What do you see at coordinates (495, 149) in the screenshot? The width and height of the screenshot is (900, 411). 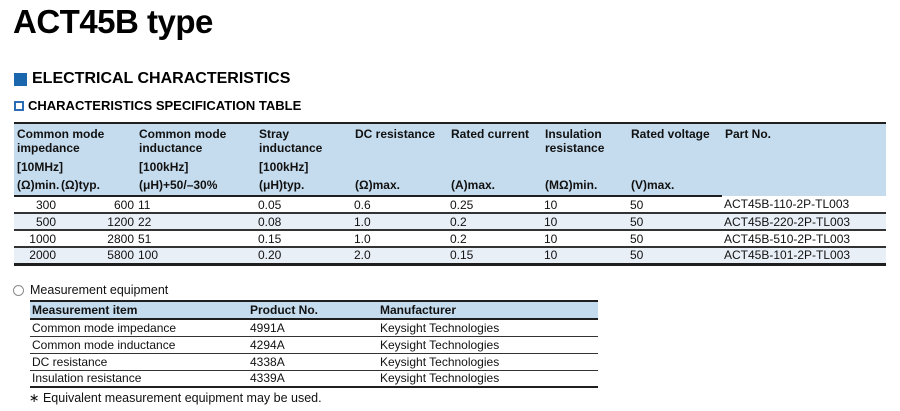 I see `spec-col-header-rated-current: Rated current` at bounding box center [495, 149].